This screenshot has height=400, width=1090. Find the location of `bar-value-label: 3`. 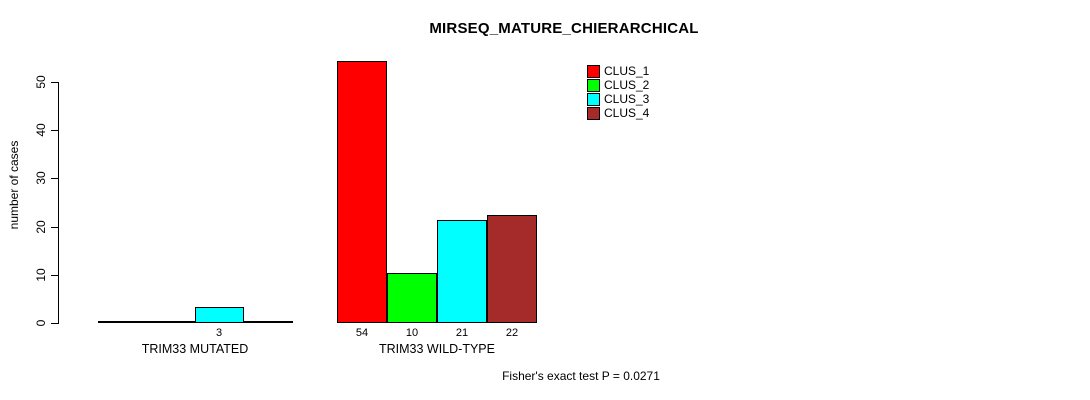

bar-value-label: 3 is located at coordinates (219, 333).